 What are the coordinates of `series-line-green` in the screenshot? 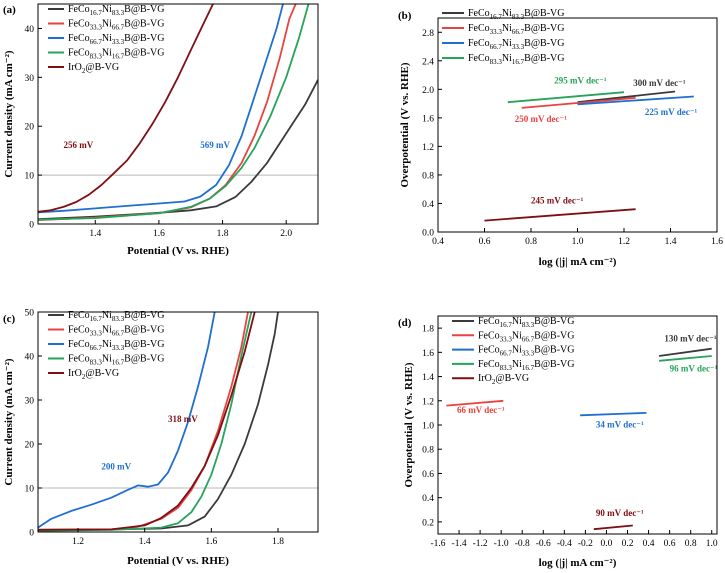 It's located at (566, 97).